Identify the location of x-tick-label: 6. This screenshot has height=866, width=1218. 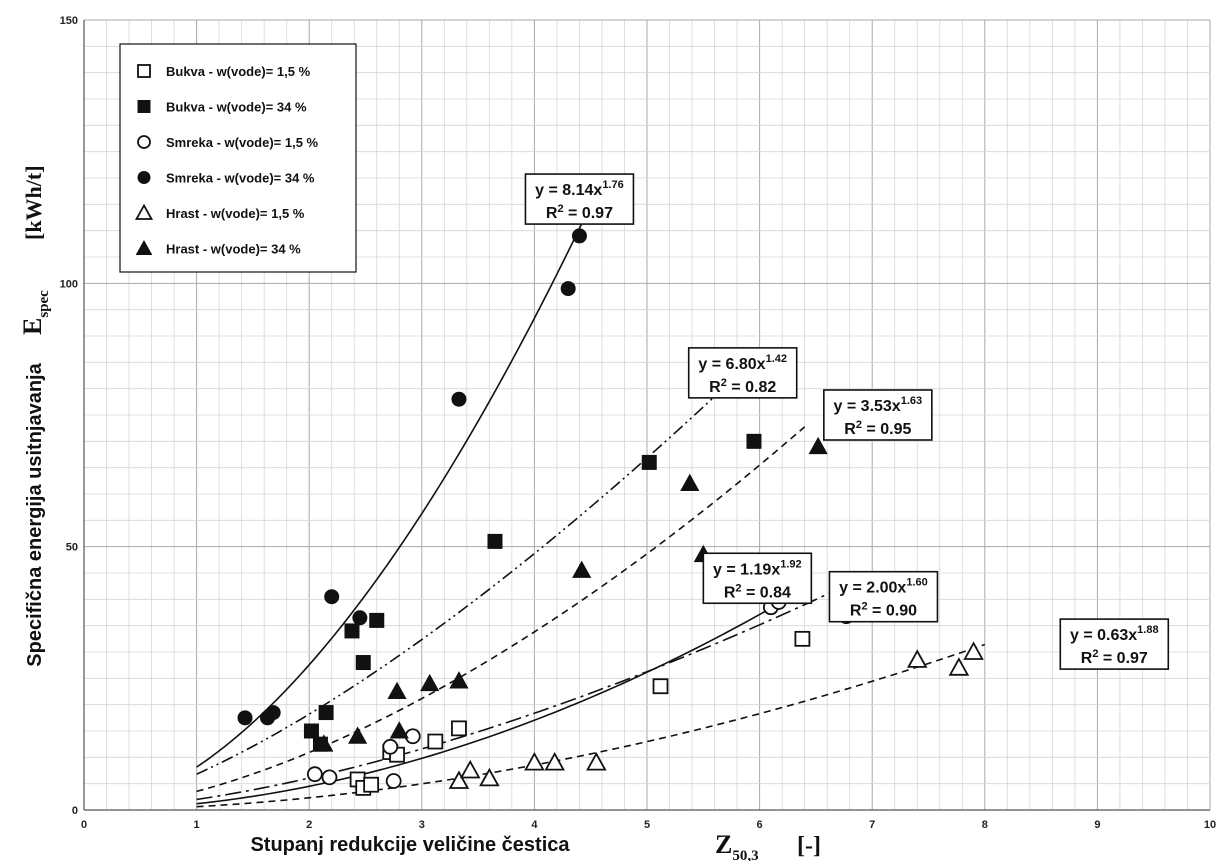
(760, 825).